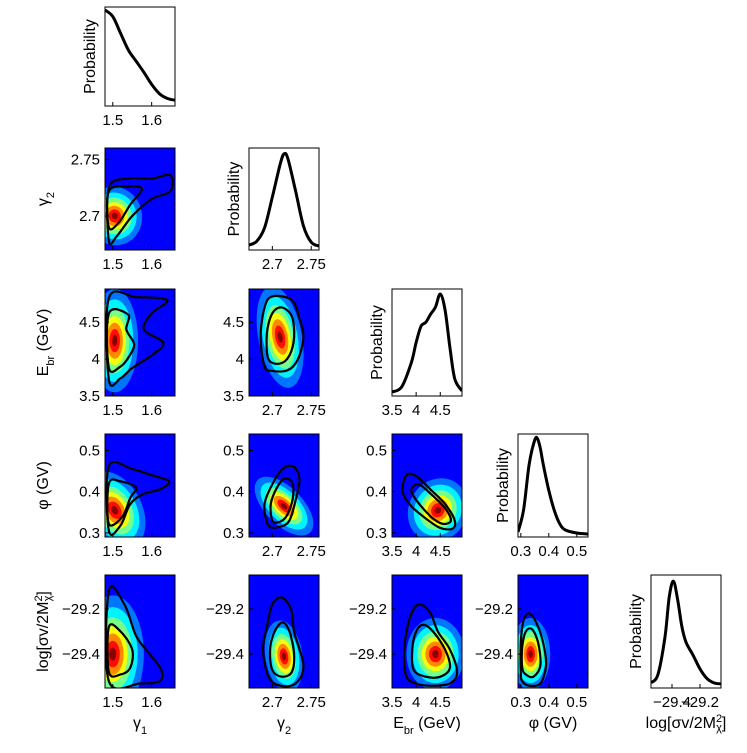 This screenshot has width=747, height=753. What do you see at coordinates (151, 551) in the screenshot?
I see `joint-g1-phi-x-tick-label: 1.6` at bounding box center [151, 551].